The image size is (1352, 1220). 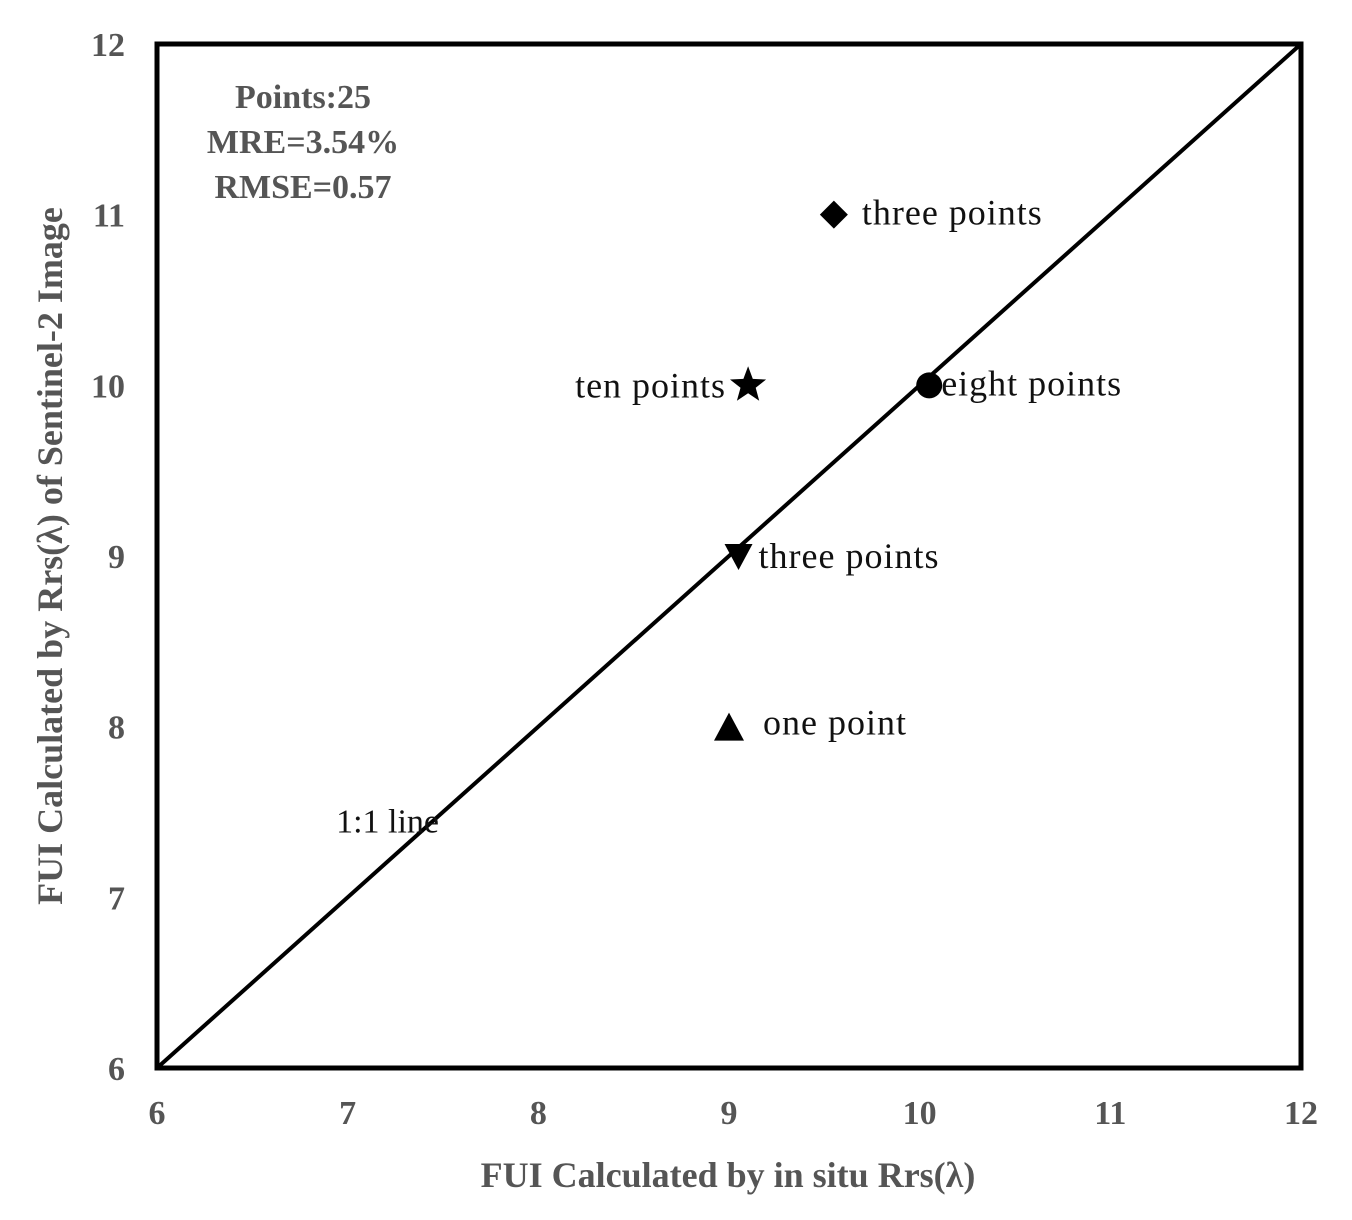 I want to click on point-label: one point, so click(x=835, y=723).